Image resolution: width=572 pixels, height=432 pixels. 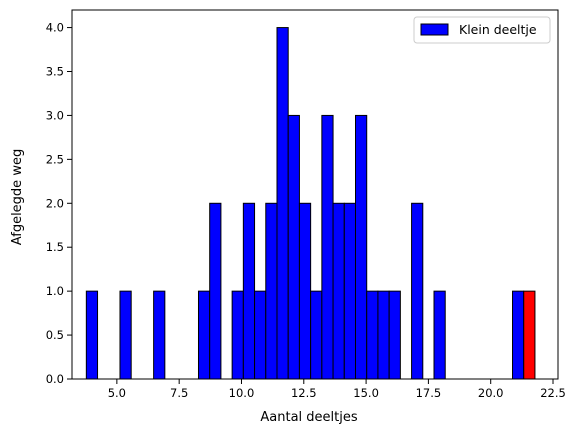 What do you see at coordinates (55, 159) in the screenshot?
I see `y-tick-label: 2.5` at bounding box center [55, 159].